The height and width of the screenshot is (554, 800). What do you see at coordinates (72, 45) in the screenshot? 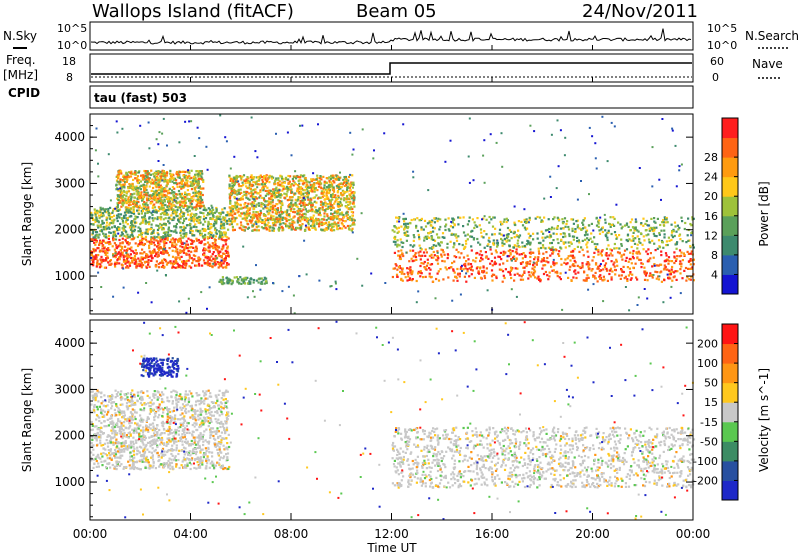
I see `noise-left-tick-bottom: 10^0` at bounding box center [72, 45].